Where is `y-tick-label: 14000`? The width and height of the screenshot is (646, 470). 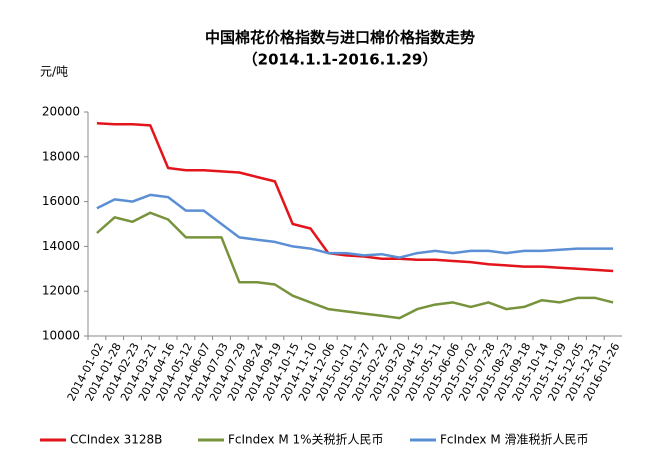 y-tick-label: 14000 is located at coordinates (61, 246).